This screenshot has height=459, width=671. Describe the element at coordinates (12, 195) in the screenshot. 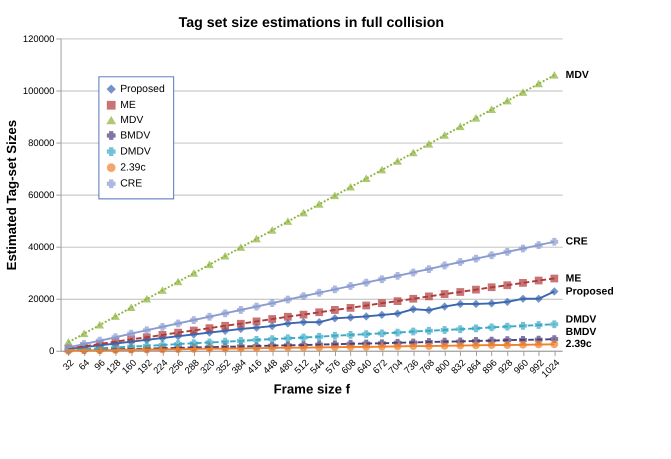

I see `y-axis-title: Estimated Tag-set Sizes` at that location.